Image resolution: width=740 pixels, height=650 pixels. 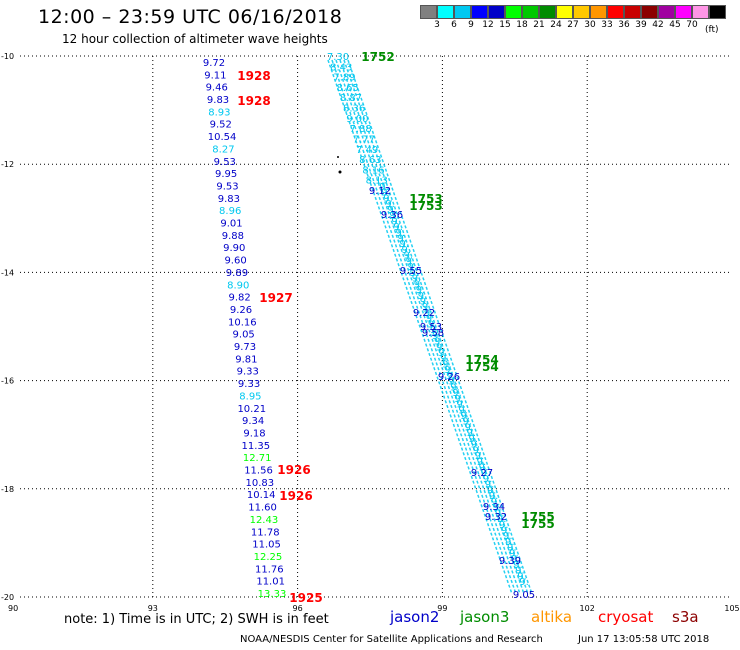 I want to click on west-track-value: 12.25, so click(x=268, y=557).